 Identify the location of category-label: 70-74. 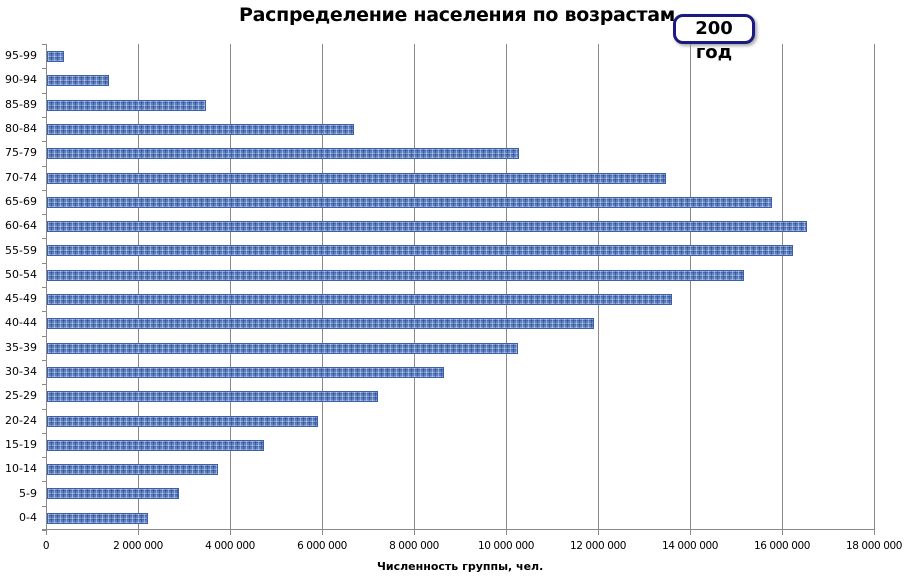
(21, 177).